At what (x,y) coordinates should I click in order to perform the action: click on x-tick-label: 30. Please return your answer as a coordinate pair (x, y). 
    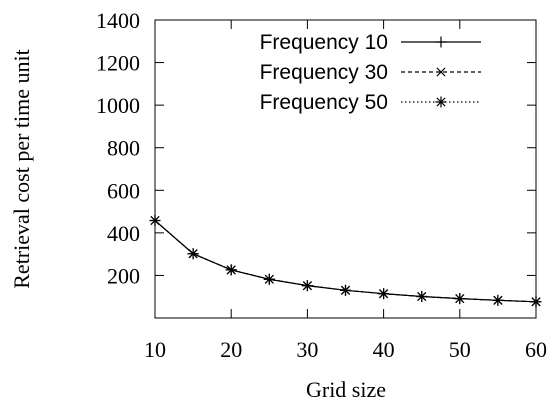
    Looking at the image, I should click on (307, 349).